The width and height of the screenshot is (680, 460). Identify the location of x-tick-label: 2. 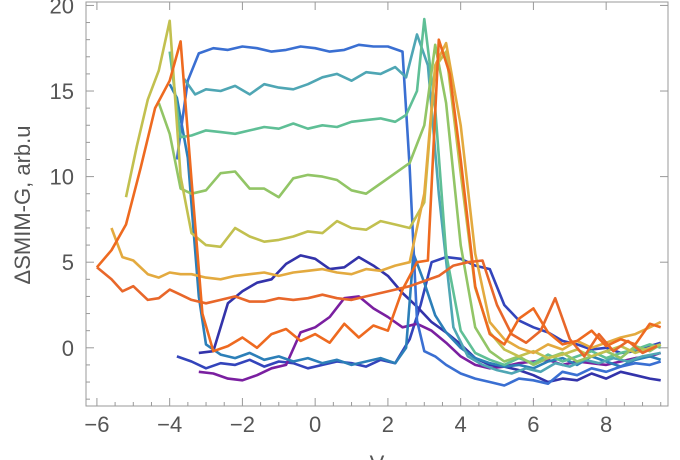
(388, 424).